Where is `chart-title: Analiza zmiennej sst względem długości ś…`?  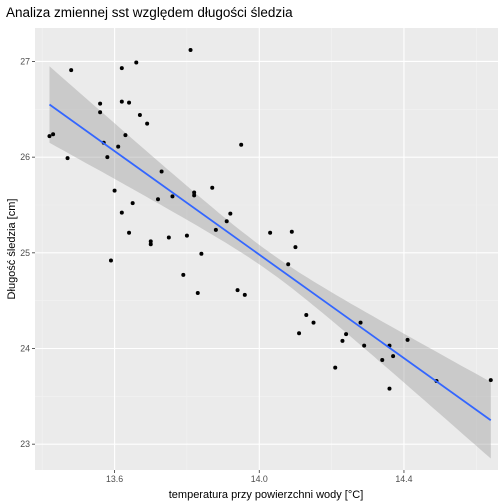 chart-title: Analiza zmiennej sst względem długości ś… is located at coordinates (149, 12).